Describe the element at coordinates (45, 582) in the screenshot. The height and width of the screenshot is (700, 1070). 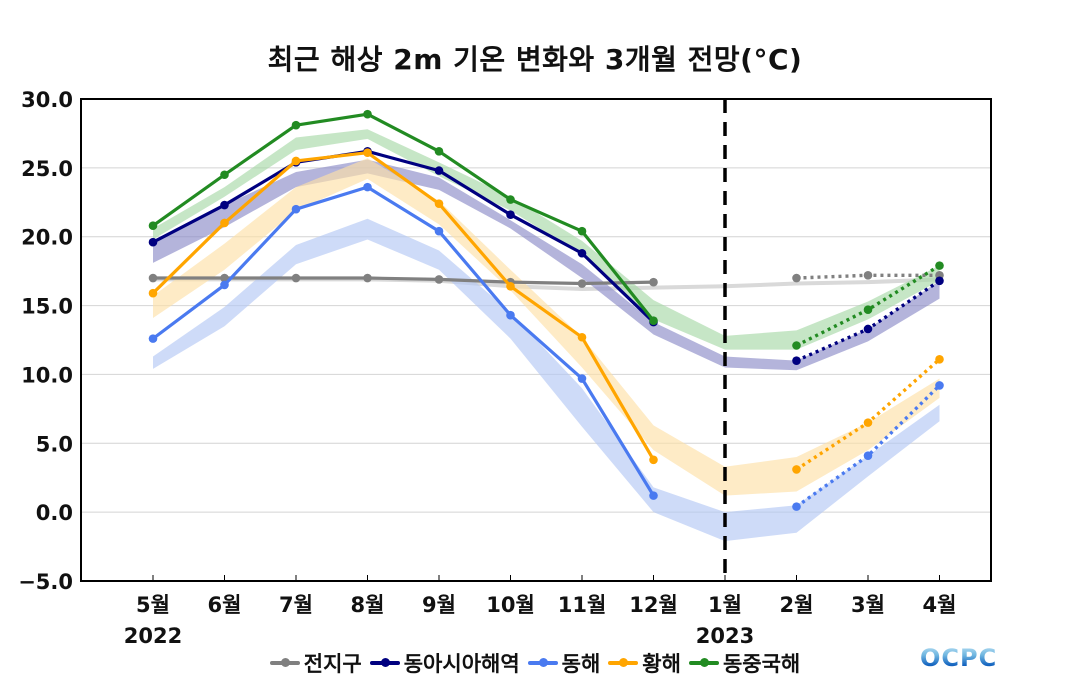
I see `y-tick-label: −5.0` at that location.